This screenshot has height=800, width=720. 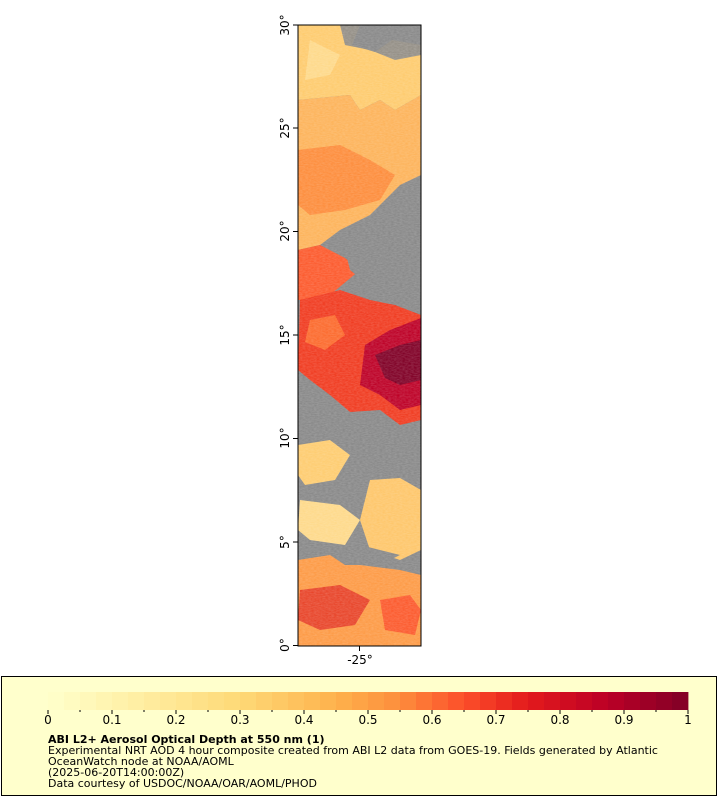 What do you see at coordinates (285, 437) in the screenshot?
I see `latitude-label-10: 10°` at bounding box center [285, 437].